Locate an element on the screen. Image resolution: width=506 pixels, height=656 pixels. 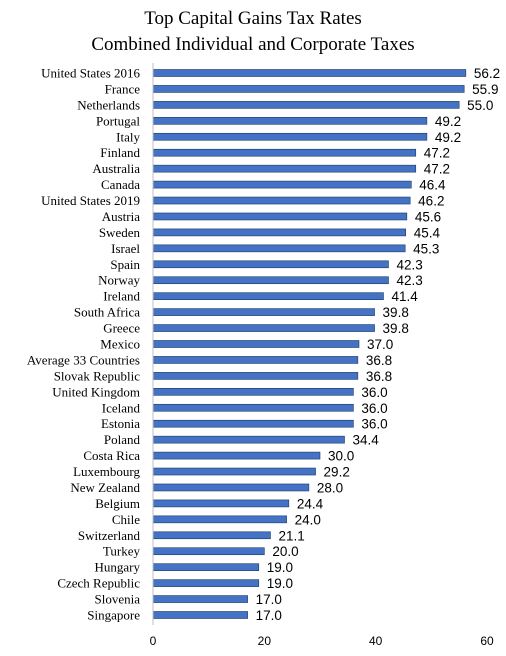
value-label: 21.1 is located at coordinates (291, 535).